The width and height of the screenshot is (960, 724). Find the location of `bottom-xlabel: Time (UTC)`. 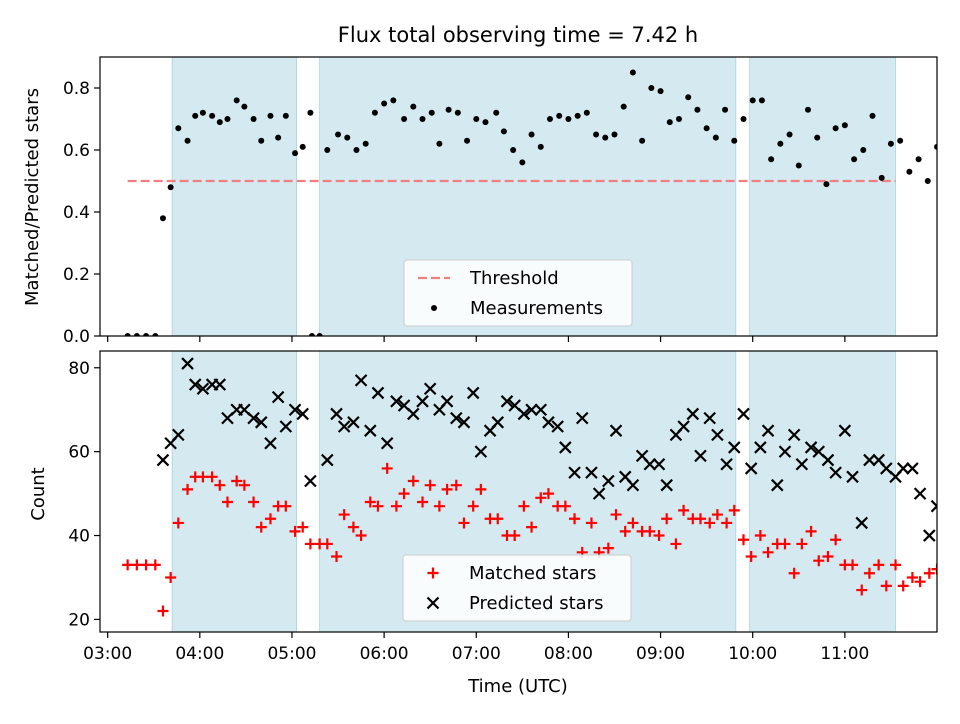

bottom-xlabel: Time (UTC) is located at coordinates (517, 686).